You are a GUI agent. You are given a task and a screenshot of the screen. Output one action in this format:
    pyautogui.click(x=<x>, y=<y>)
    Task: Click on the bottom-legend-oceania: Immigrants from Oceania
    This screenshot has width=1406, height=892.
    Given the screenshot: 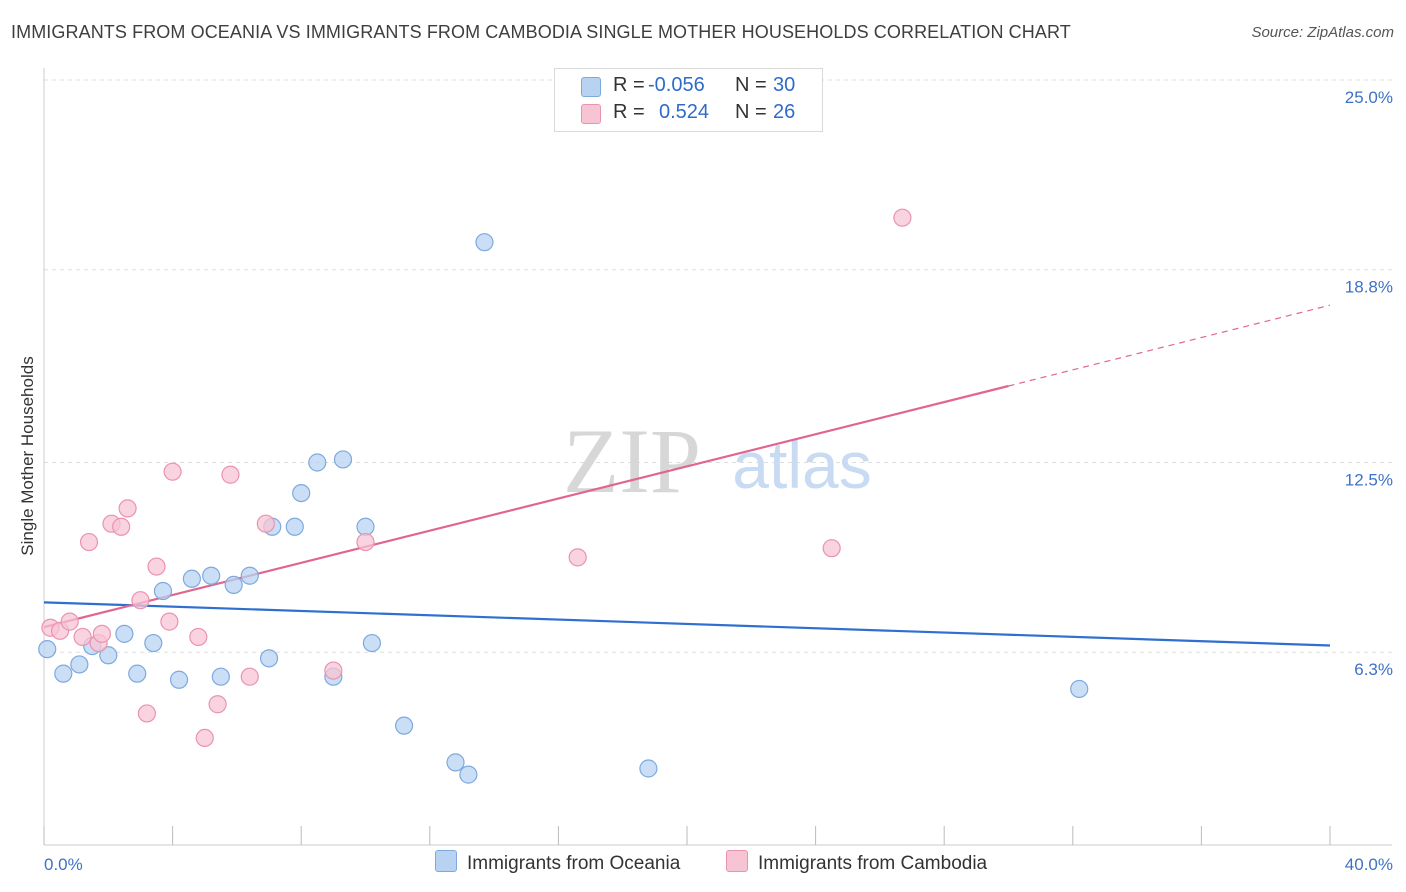 What is the action you would take?
    pyautogui.click(x=557, y=862)
    